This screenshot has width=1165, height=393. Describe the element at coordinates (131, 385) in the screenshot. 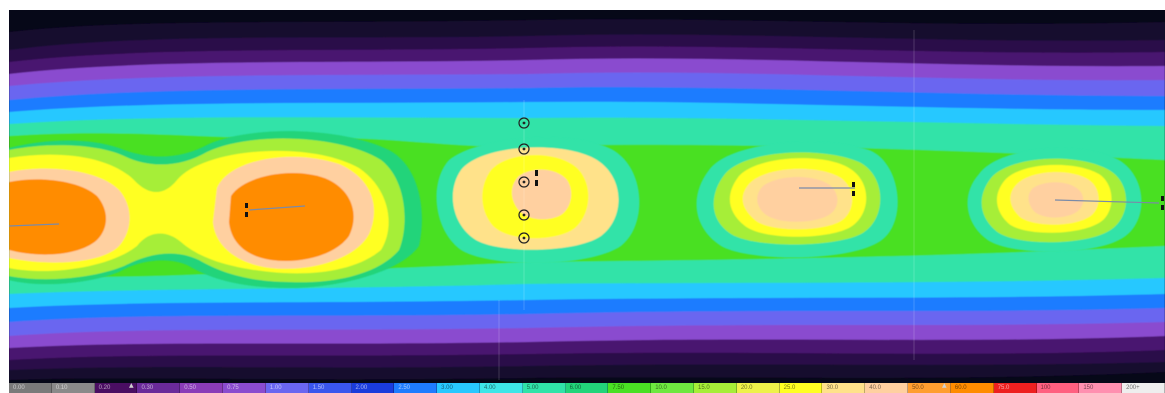

I see `scale-min-marker-icon: ▲` at that location.